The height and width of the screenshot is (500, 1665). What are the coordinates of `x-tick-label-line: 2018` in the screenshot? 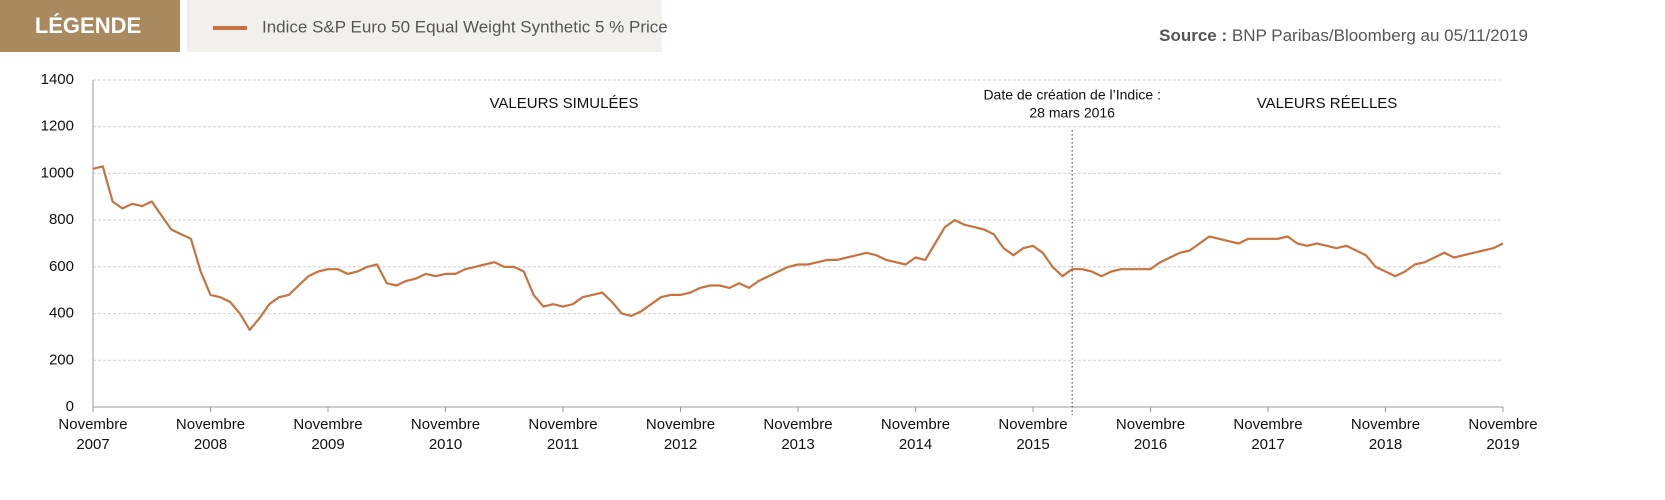 It's located at (1385, 444).